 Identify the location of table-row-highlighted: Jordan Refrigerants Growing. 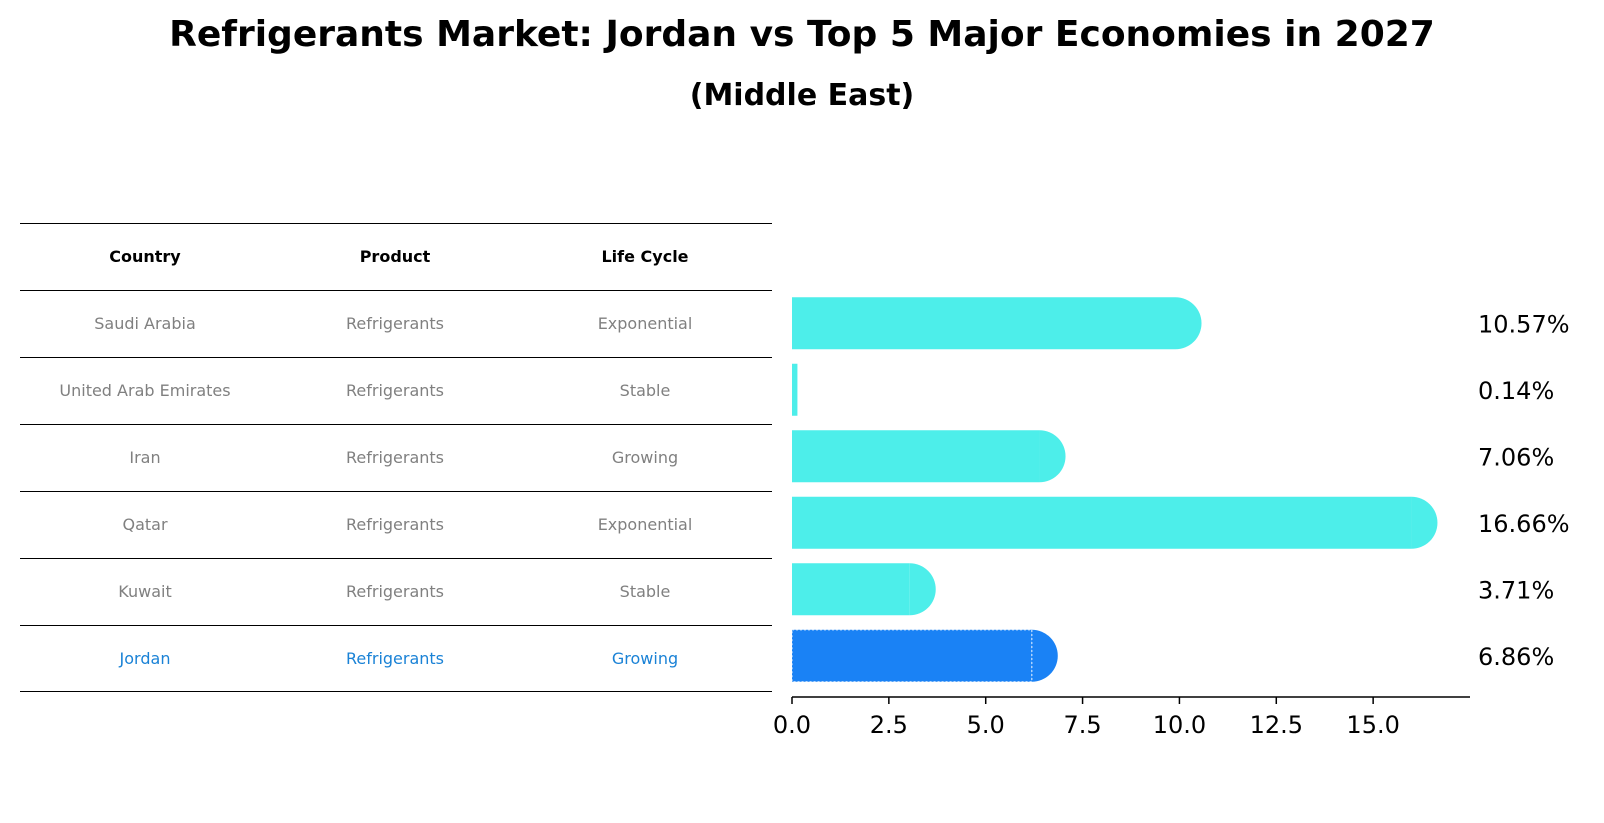
(396, 658).